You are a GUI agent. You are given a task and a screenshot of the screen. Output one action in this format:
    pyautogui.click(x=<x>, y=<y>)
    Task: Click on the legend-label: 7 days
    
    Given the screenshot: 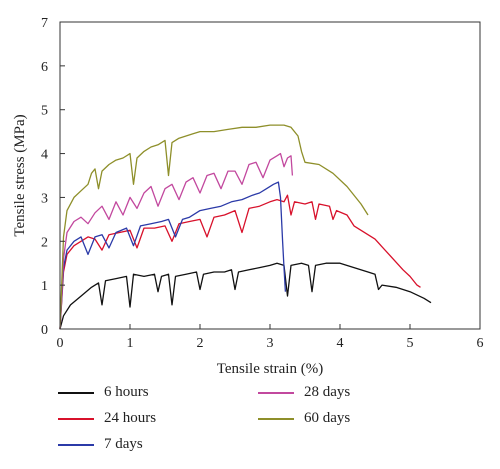 What is the action you would take?
    pyautogui.click(x=123, y=444)
    